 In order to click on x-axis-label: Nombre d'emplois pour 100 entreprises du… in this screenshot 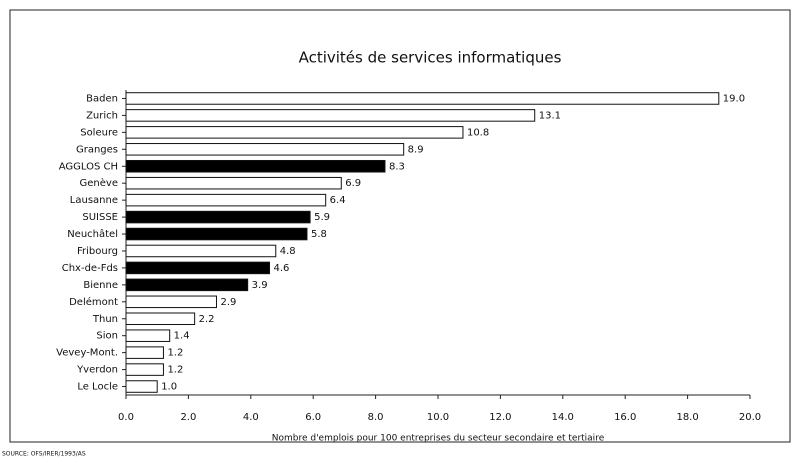, I will do `click(438, 439)`.